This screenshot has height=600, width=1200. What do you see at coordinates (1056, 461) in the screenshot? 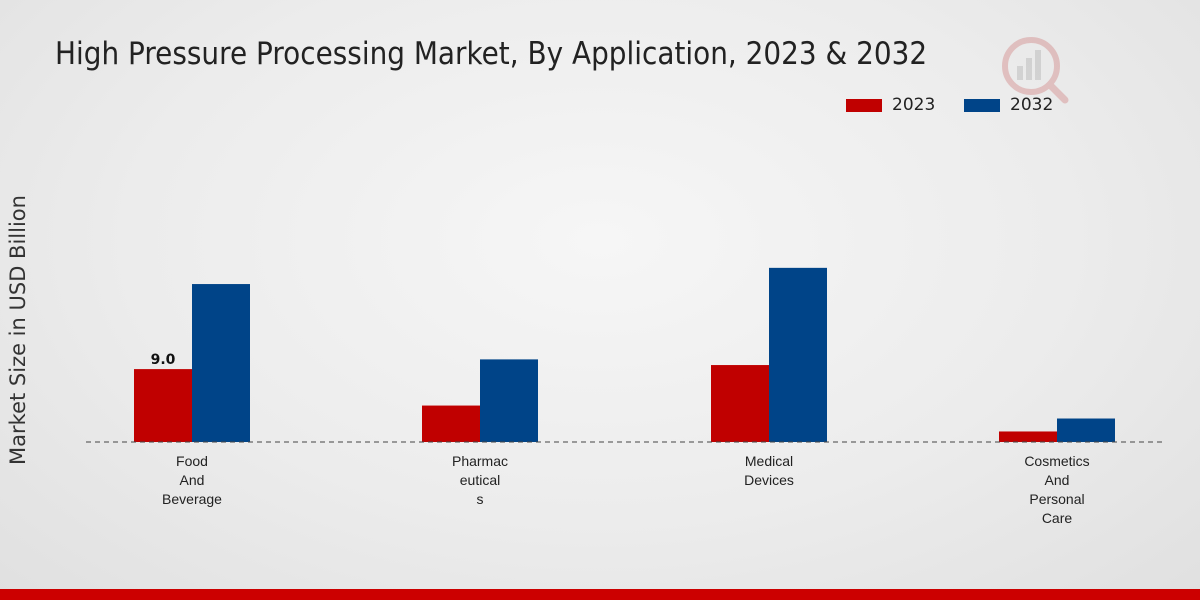
I see `x-tick-label-3-0: Cosmetics` at bounding box center [1056, 461].